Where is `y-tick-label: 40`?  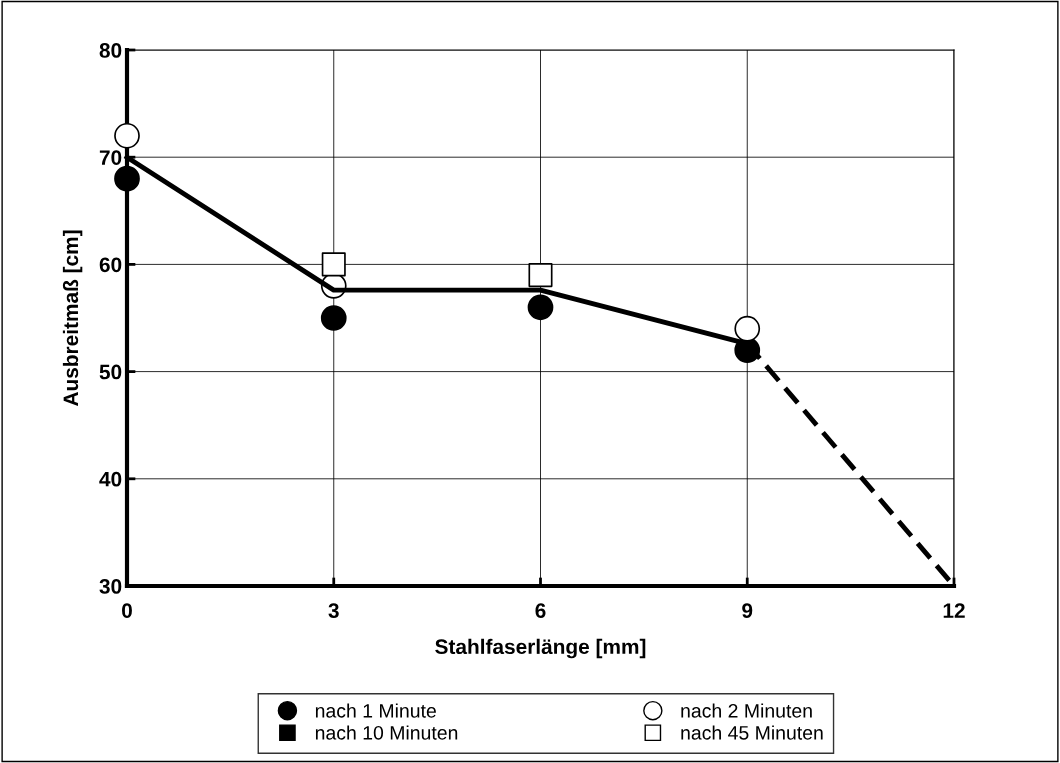
y-tick-label: 40 is located at coordinates (110, 479).